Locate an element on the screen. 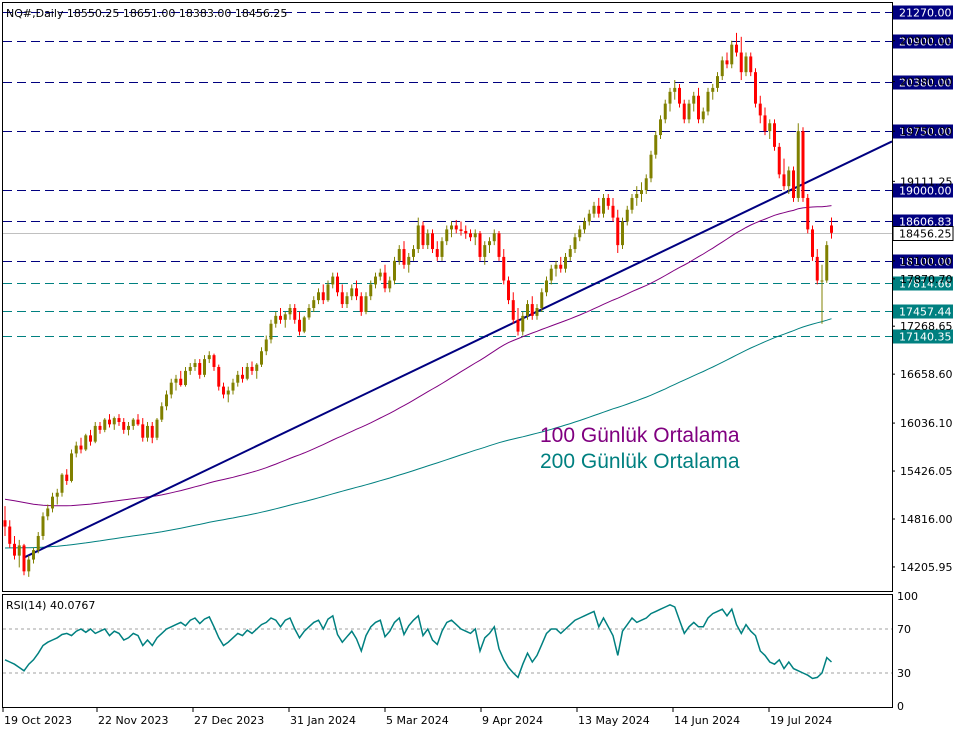 The height and width of the screenshot is (733, 965). rsi-y-tick-label: 30 is located at coordinates (904, 673).